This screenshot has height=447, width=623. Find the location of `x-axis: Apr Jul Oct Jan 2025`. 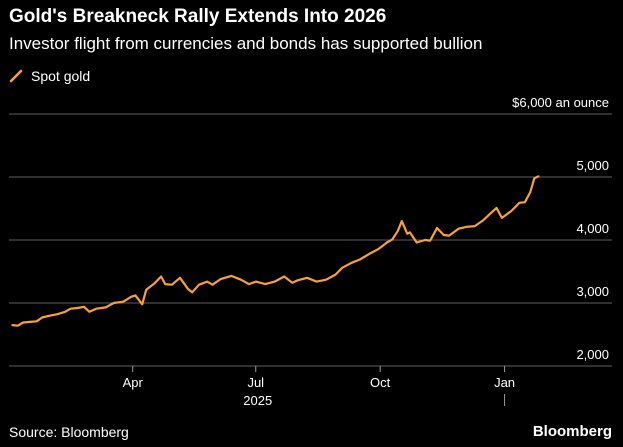

x-axis: Apr Jul Oct Jan 2025 is located at coordinates (310, 386).